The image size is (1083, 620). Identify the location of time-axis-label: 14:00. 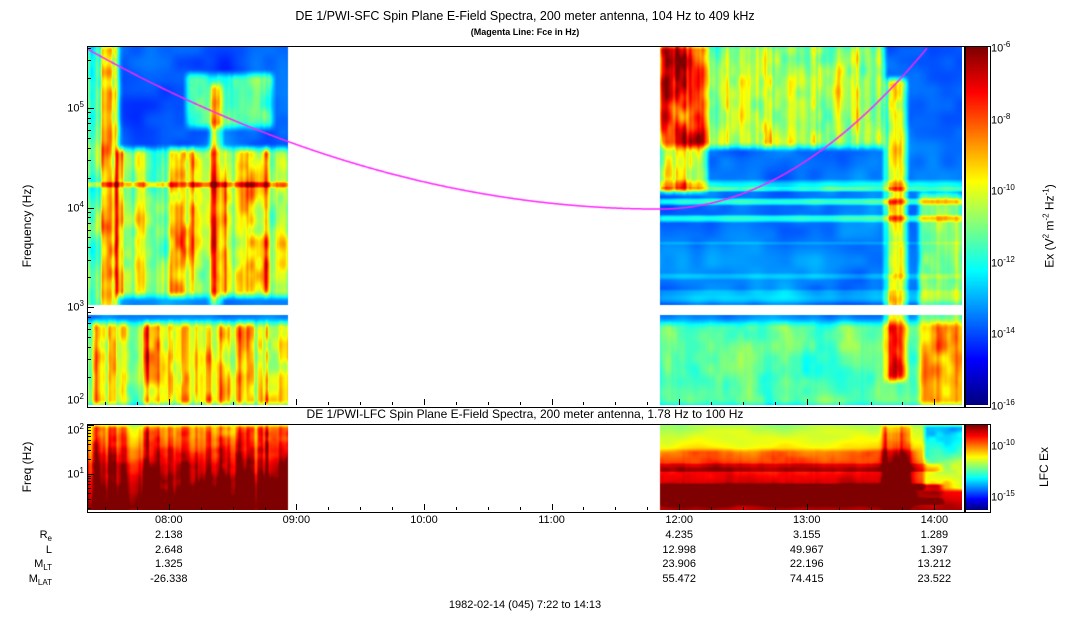
(934, 520).